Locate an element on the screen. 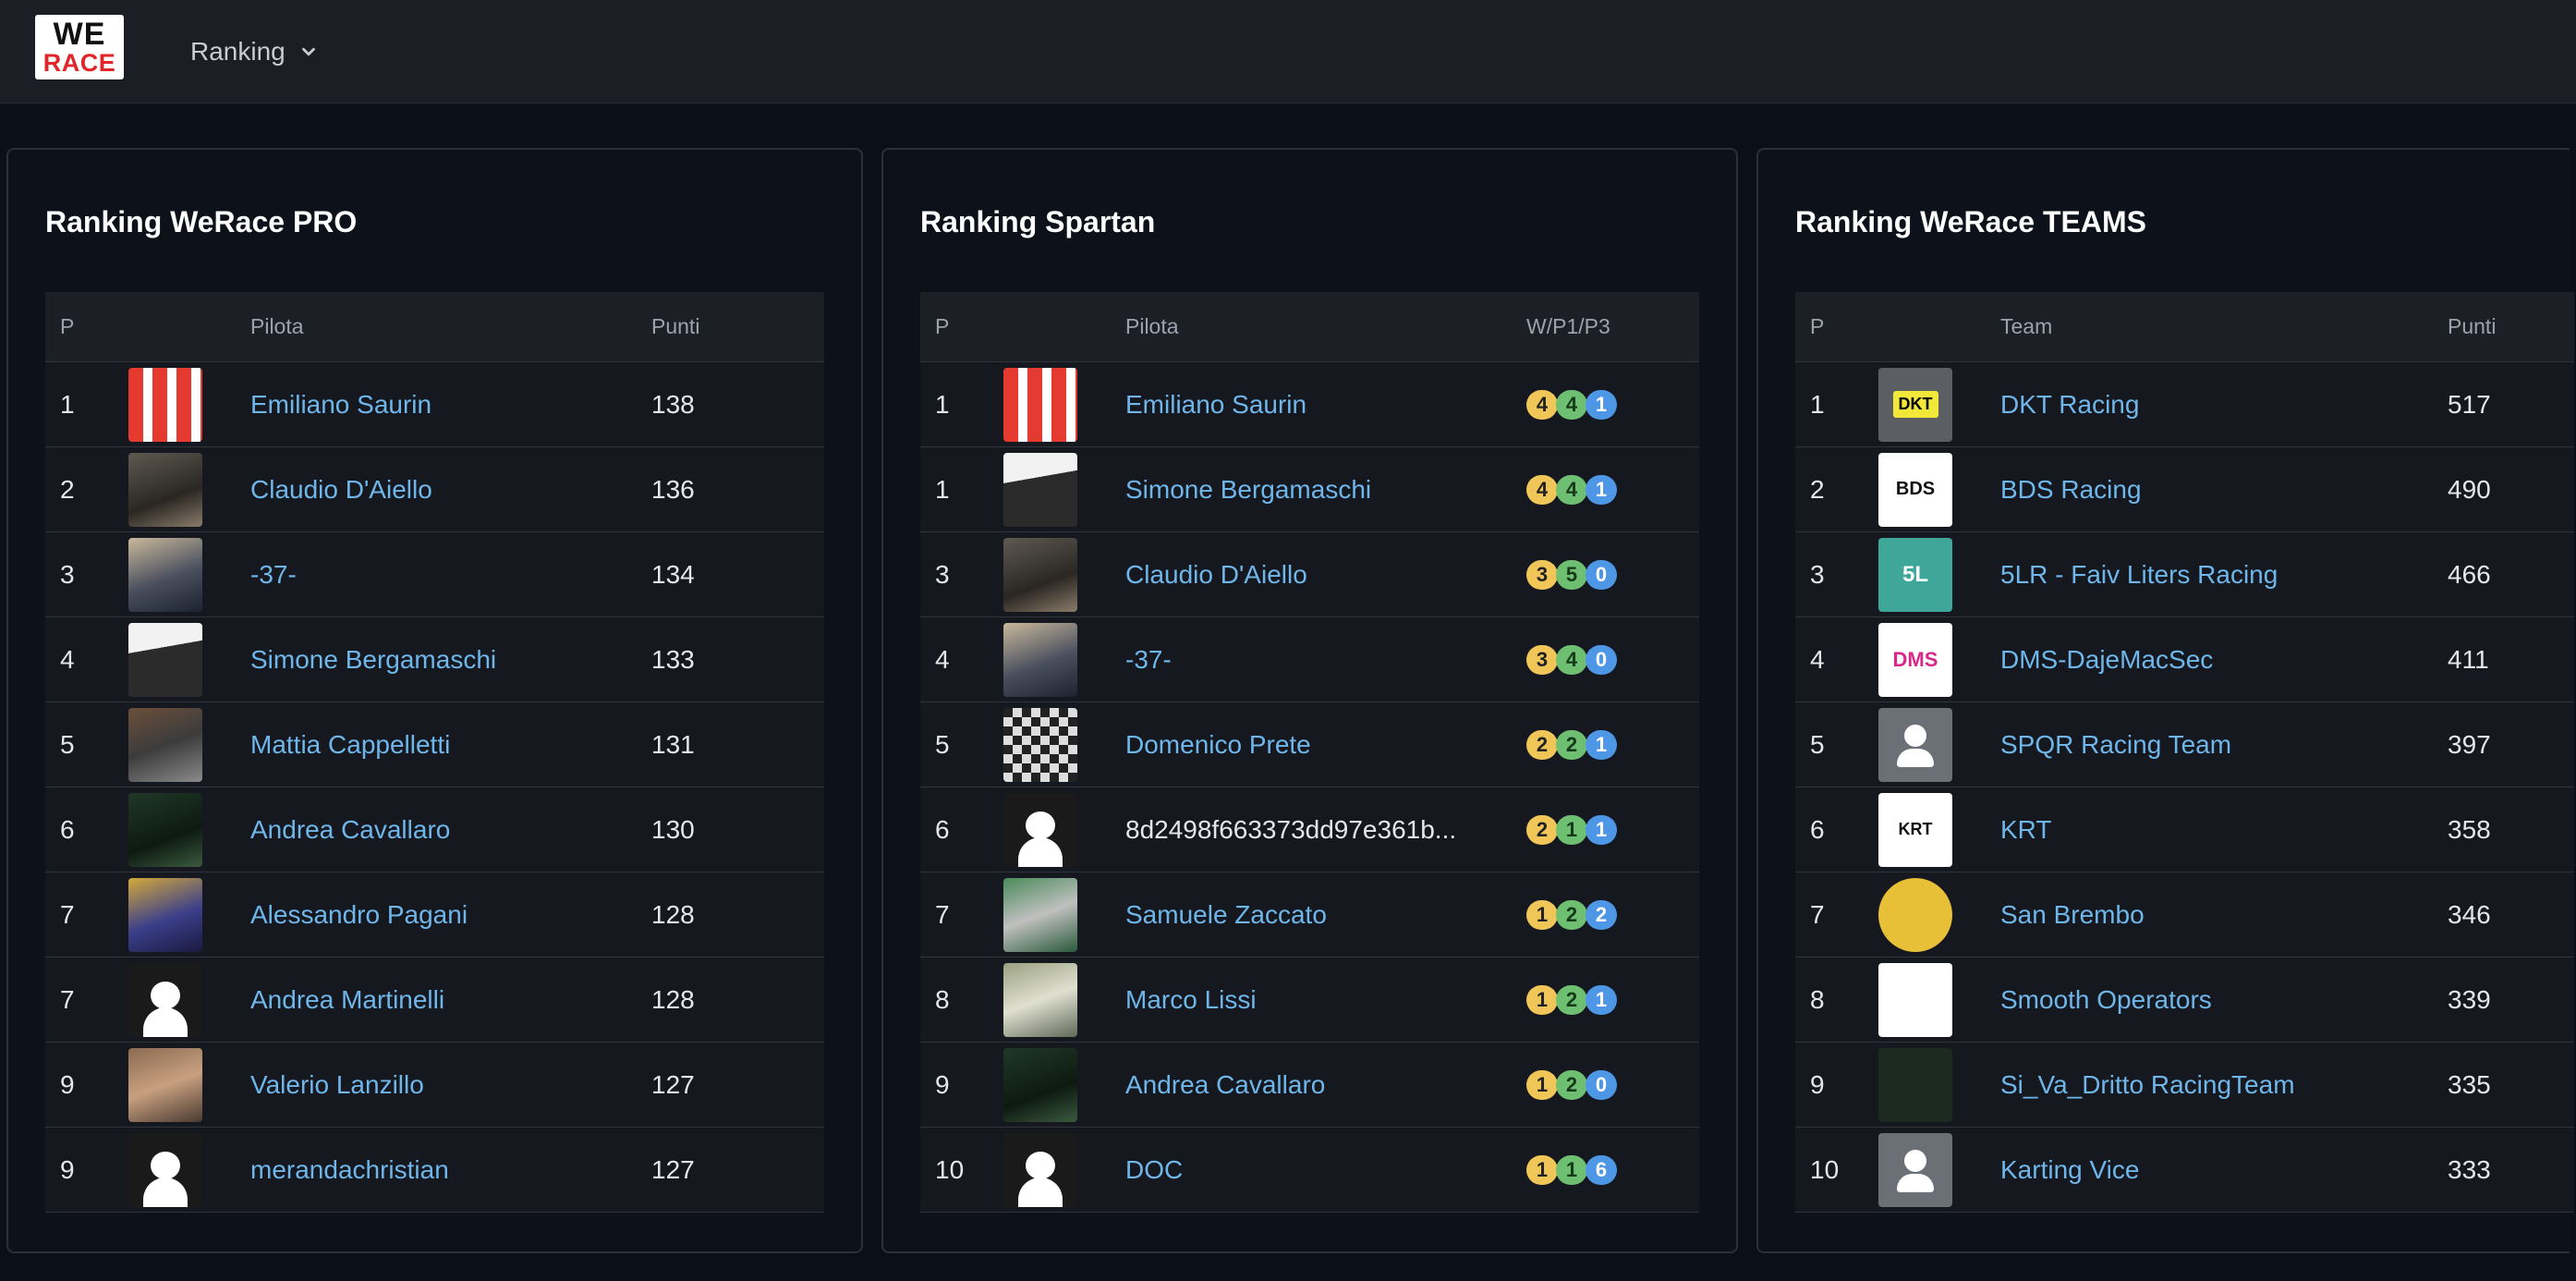 This screenshot has width=2576, height=1281. table-row: 6 8d2498f663373dd97e361b... 2 1 1 is located at coordinates (1309, 829).